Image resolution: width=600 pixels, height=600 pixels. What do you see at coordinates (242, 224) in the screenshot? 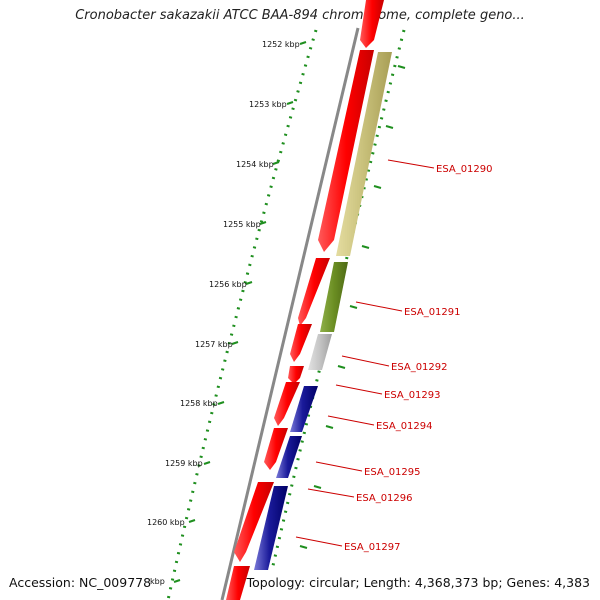
I see `tick-label: 1255 kbp` at bounding box center [242, 224].